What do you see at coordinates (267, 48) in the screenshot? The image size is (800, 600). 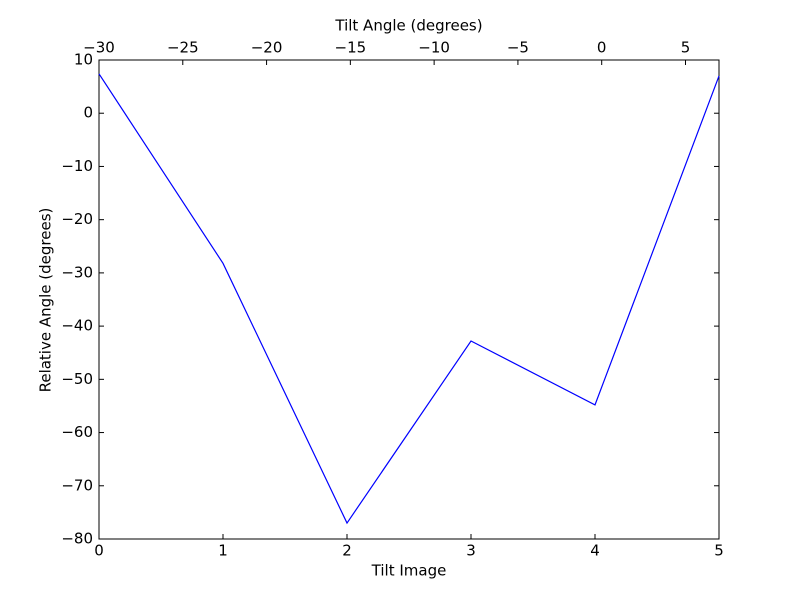 I see `x2-tick-label: −20` at bounding box center [267, 48].